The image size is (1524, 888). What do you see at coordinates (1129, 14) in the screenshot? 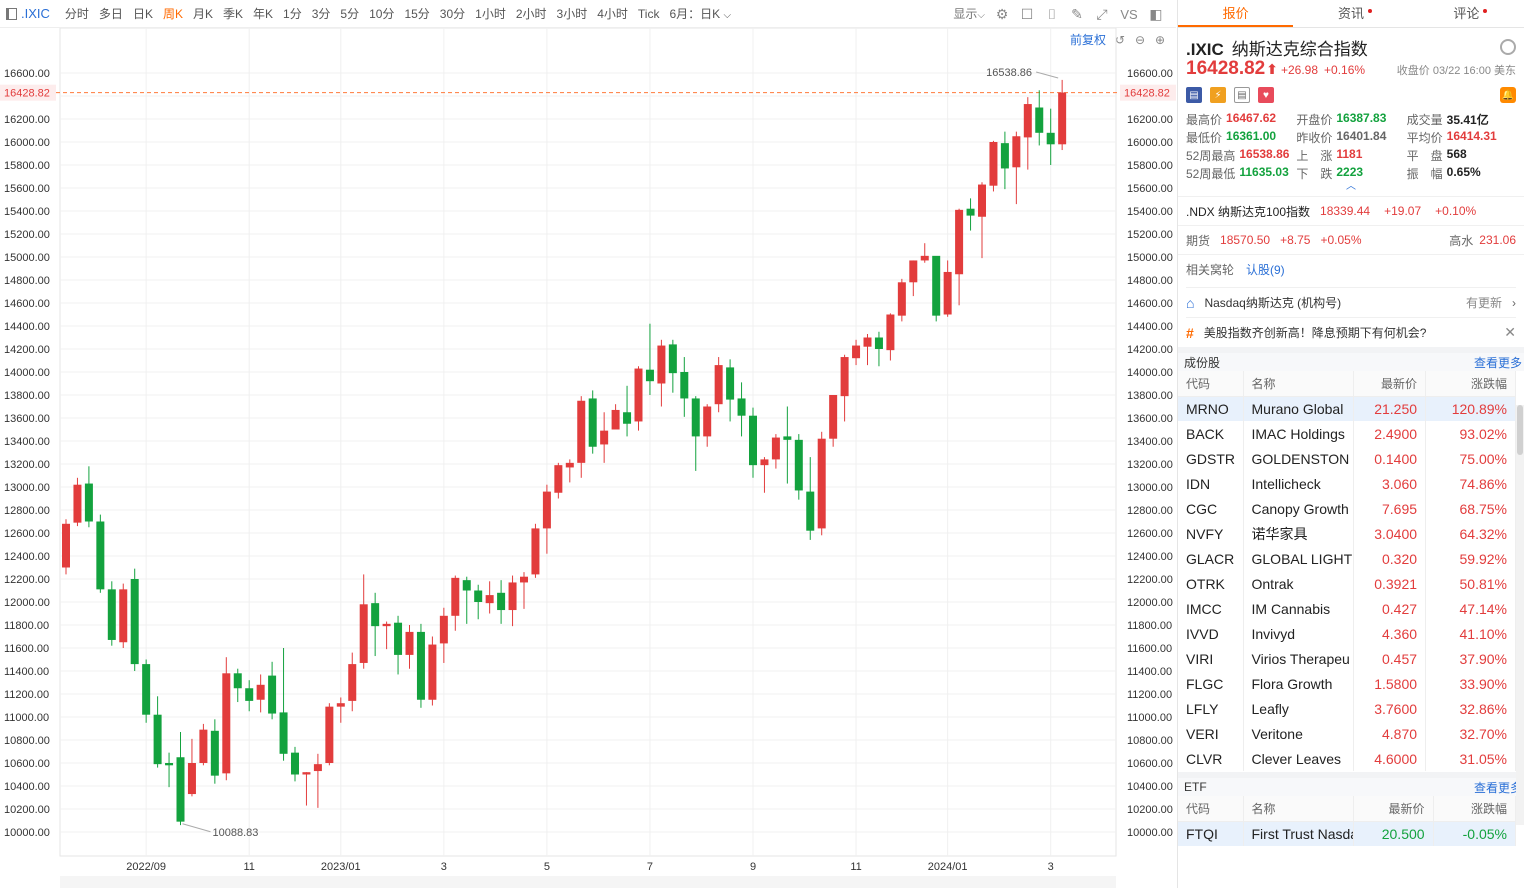
I see `compare-button: VS` at bounding box center [1129, 14].